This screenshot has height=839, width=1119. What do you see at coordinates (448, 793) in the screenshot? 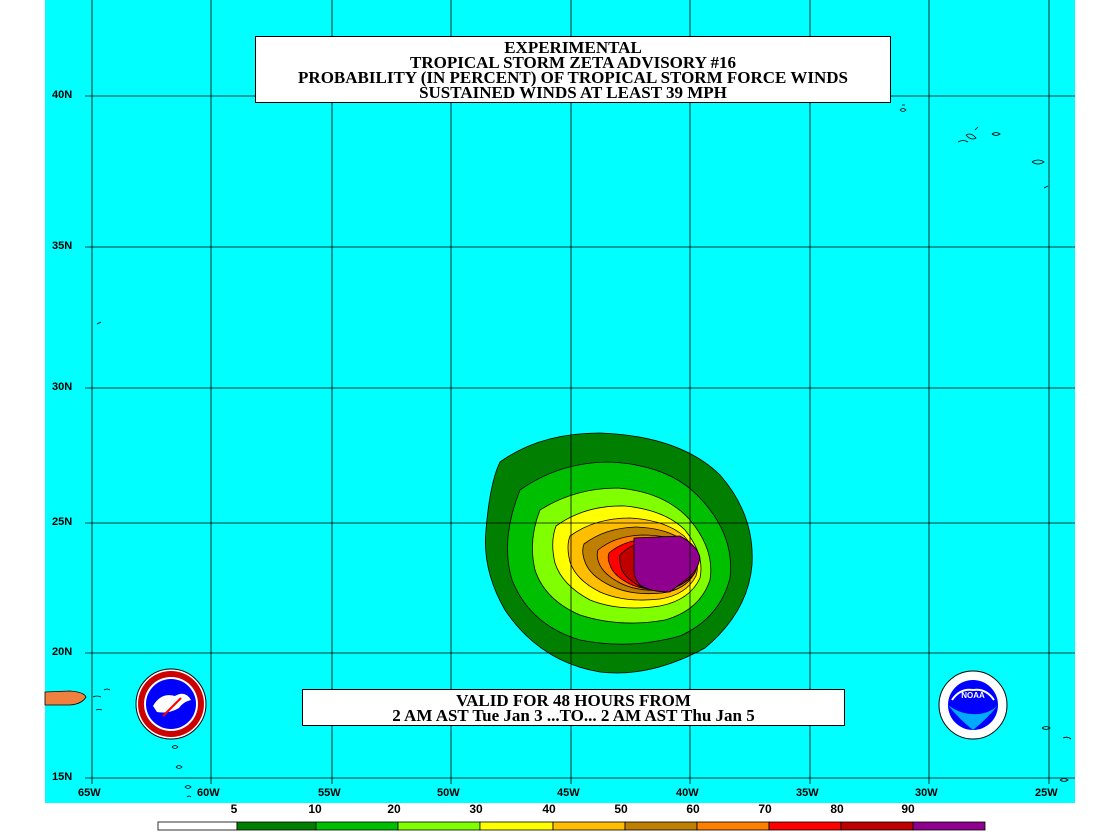
I see `lon-label-50w: 50W` at bounding box center [448, 793].